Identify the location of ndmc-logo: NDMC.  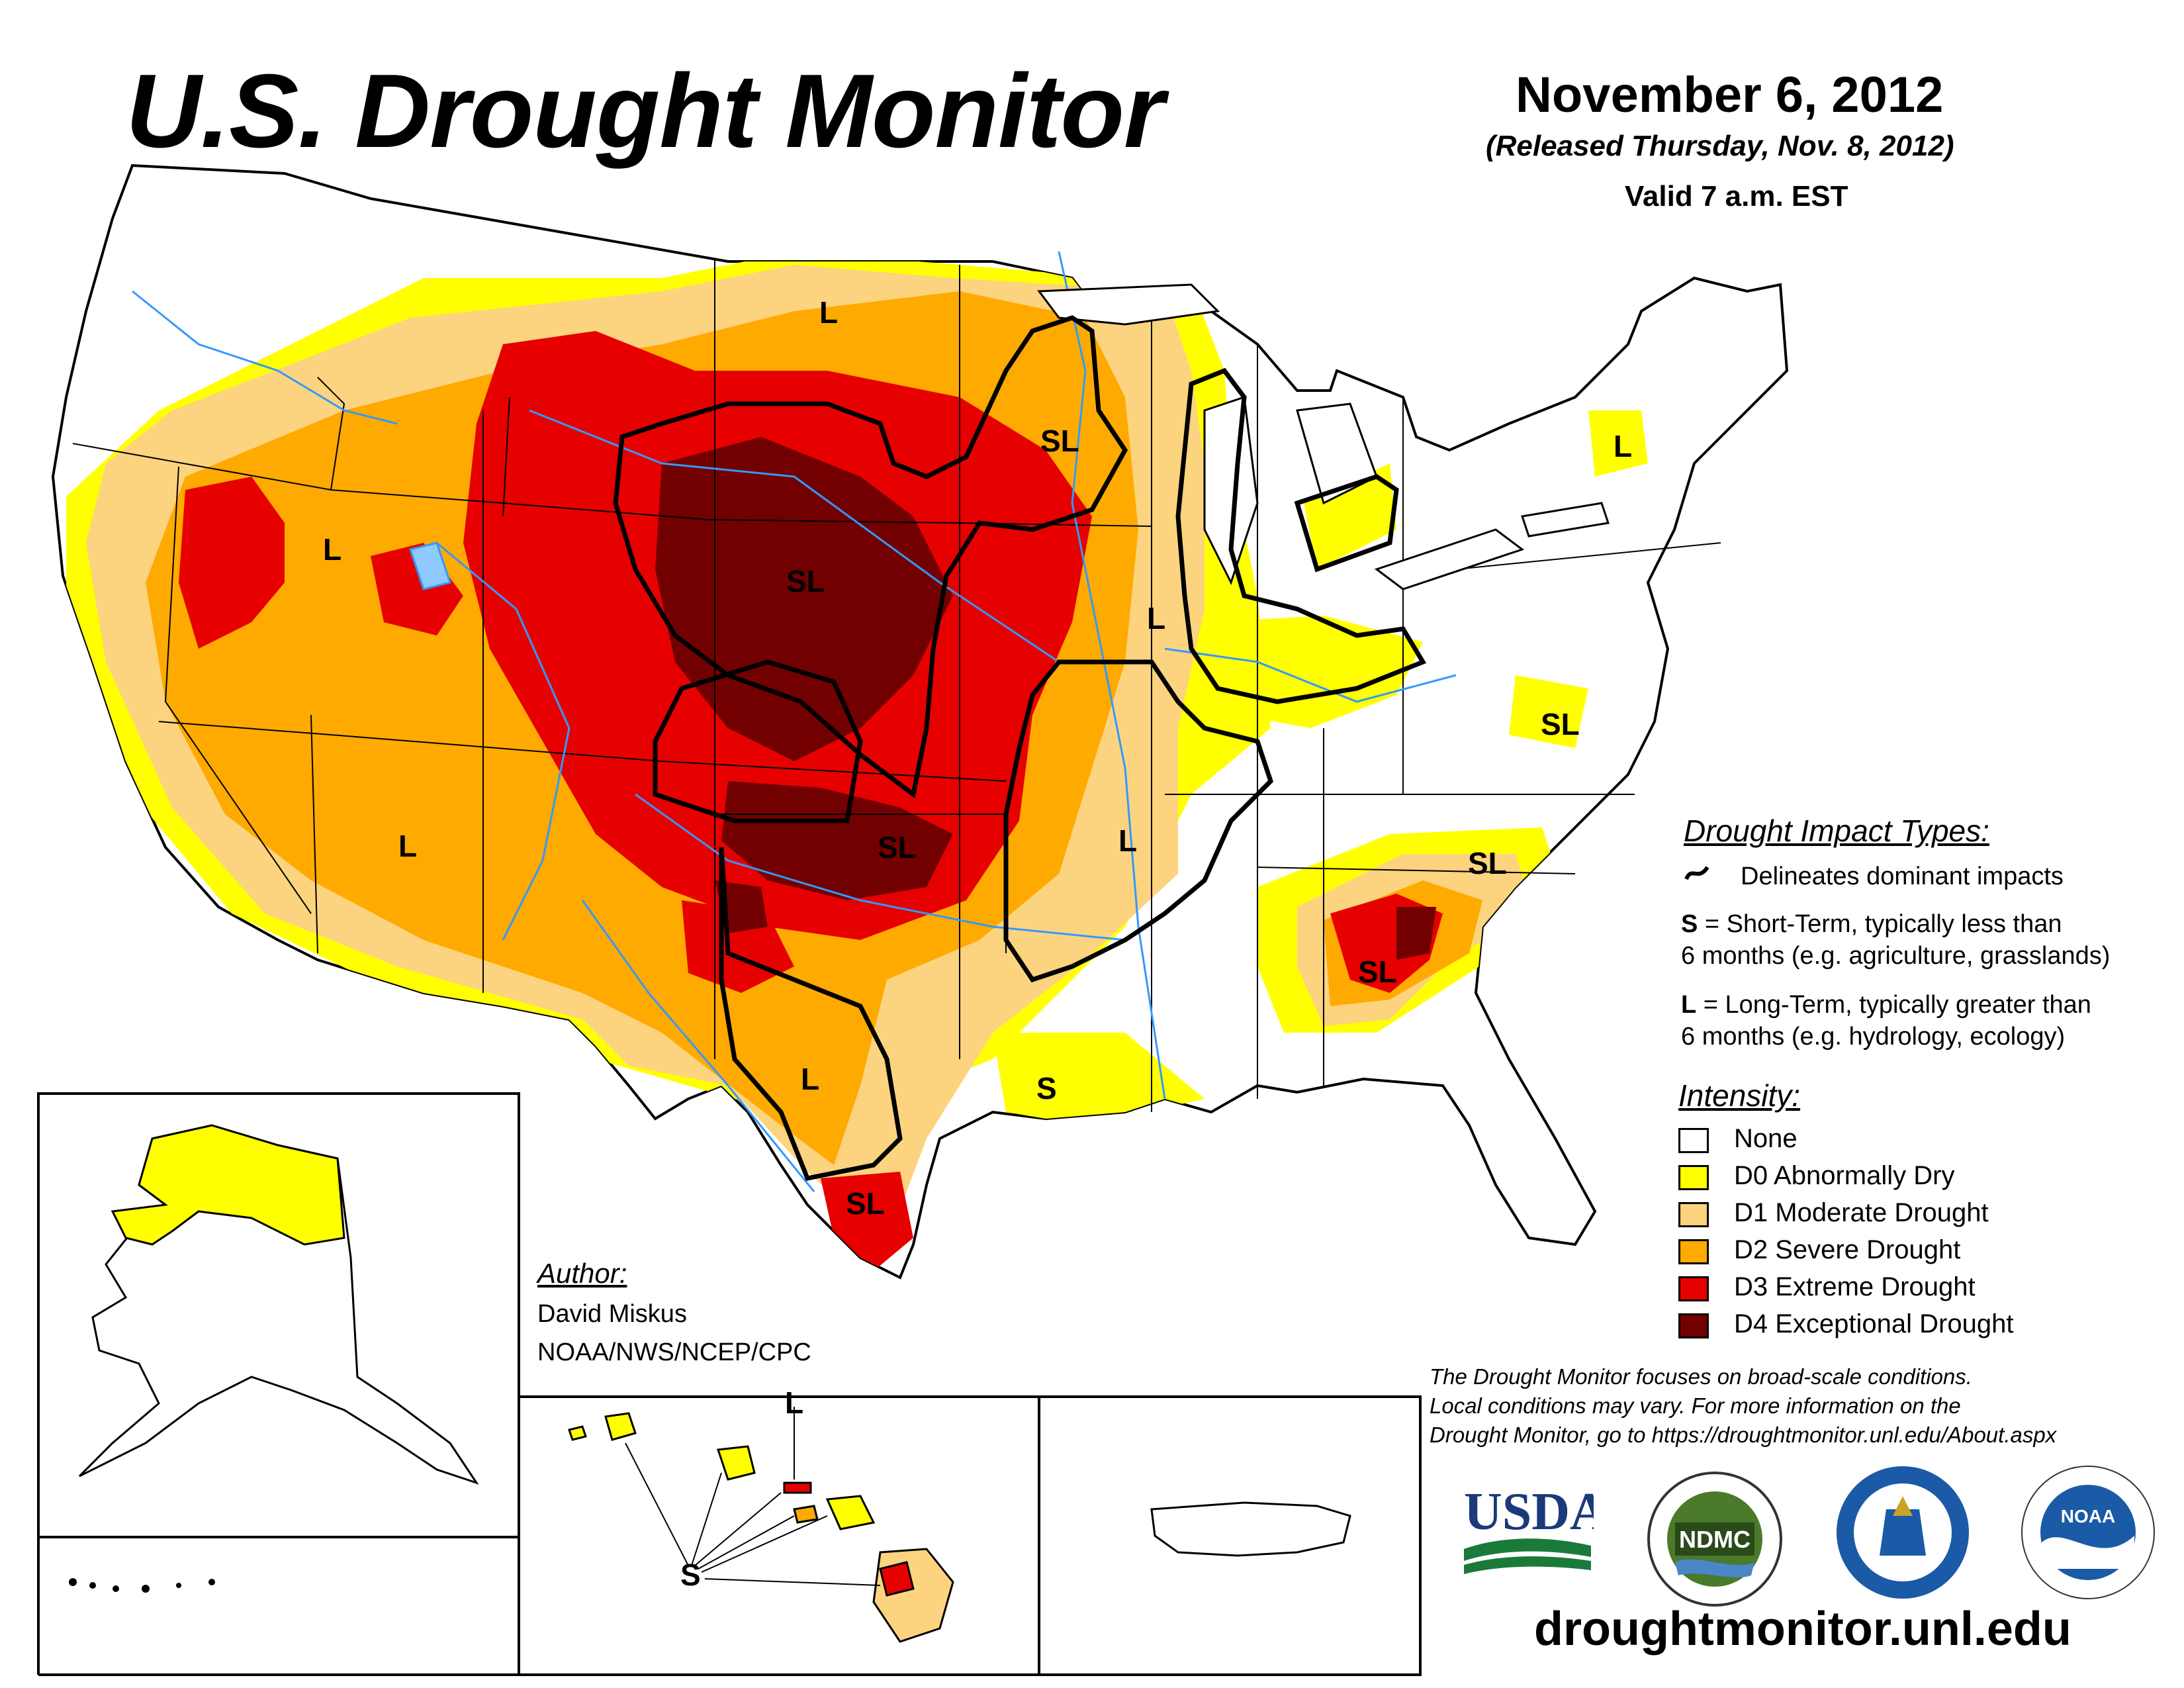
(1715, 1539).